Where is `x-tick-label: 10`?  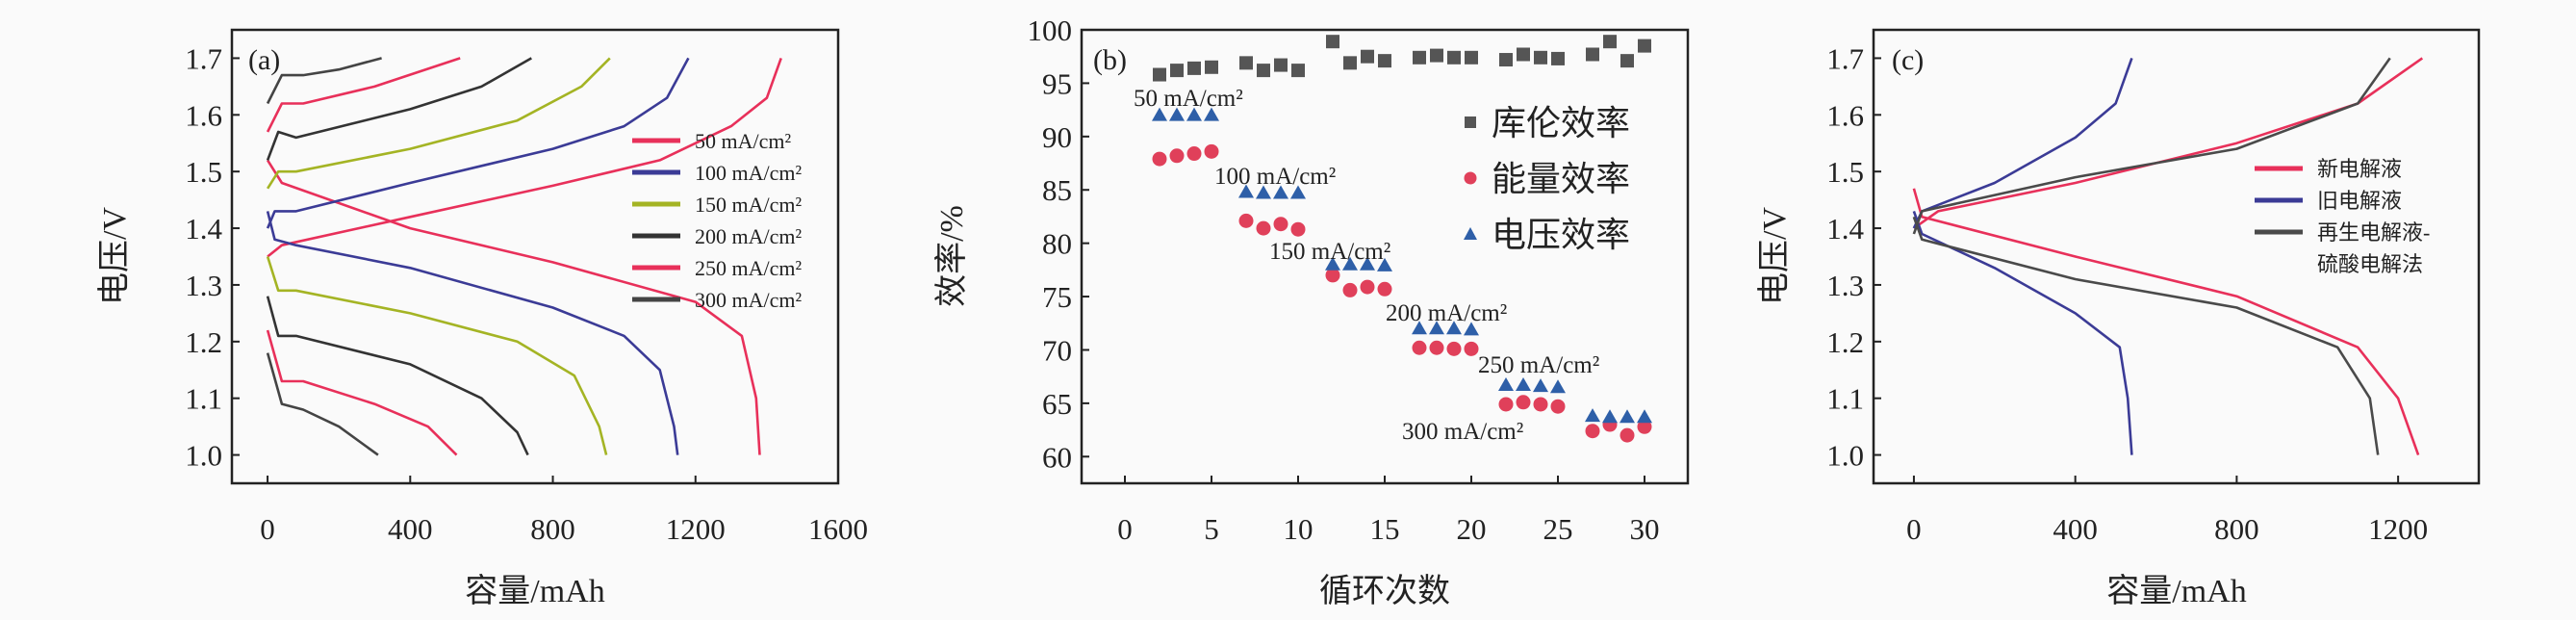
x-tick-label: 10 is located at coordinates (1299, 529).